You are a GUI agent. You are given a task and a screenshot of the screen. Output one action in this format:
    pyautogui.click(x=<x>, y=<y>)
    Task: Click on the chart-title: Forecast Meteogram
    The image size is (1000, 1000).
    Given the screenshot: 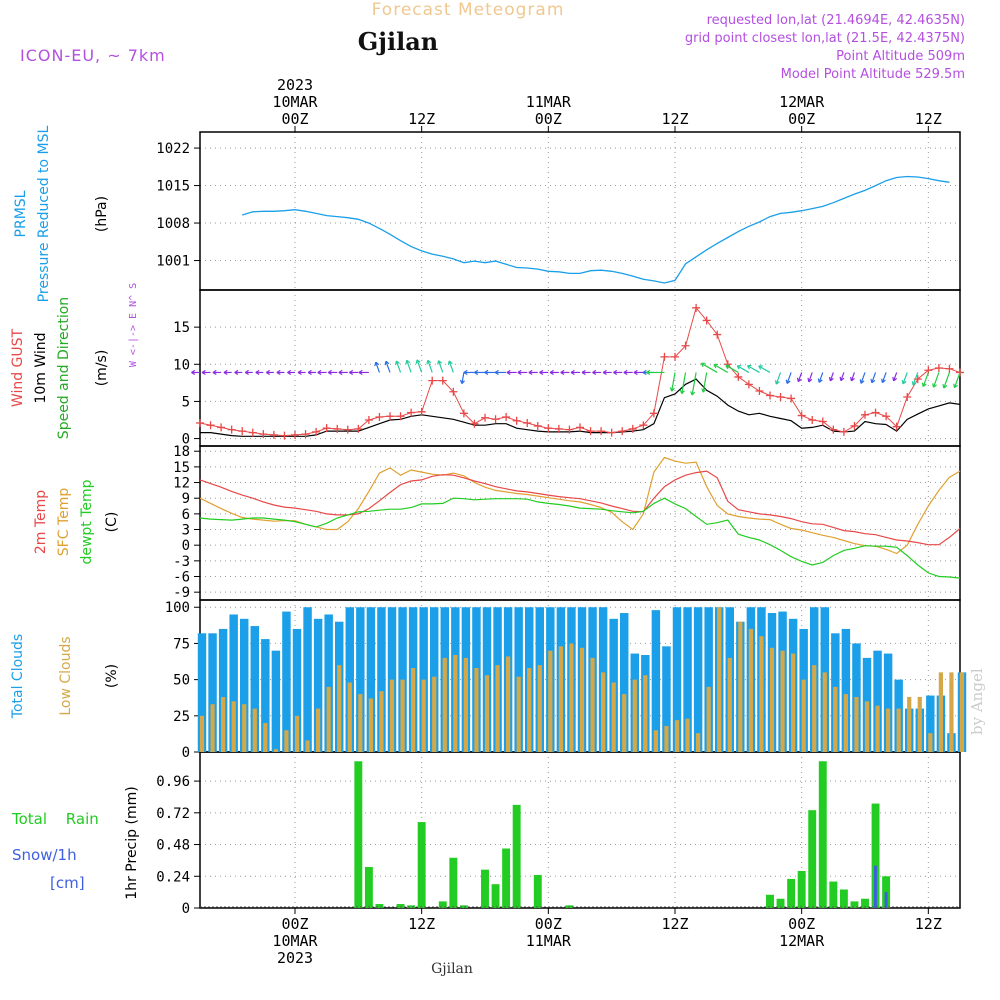 What is the action you would take?
    pyautogui.click(x=468, y=10)
    